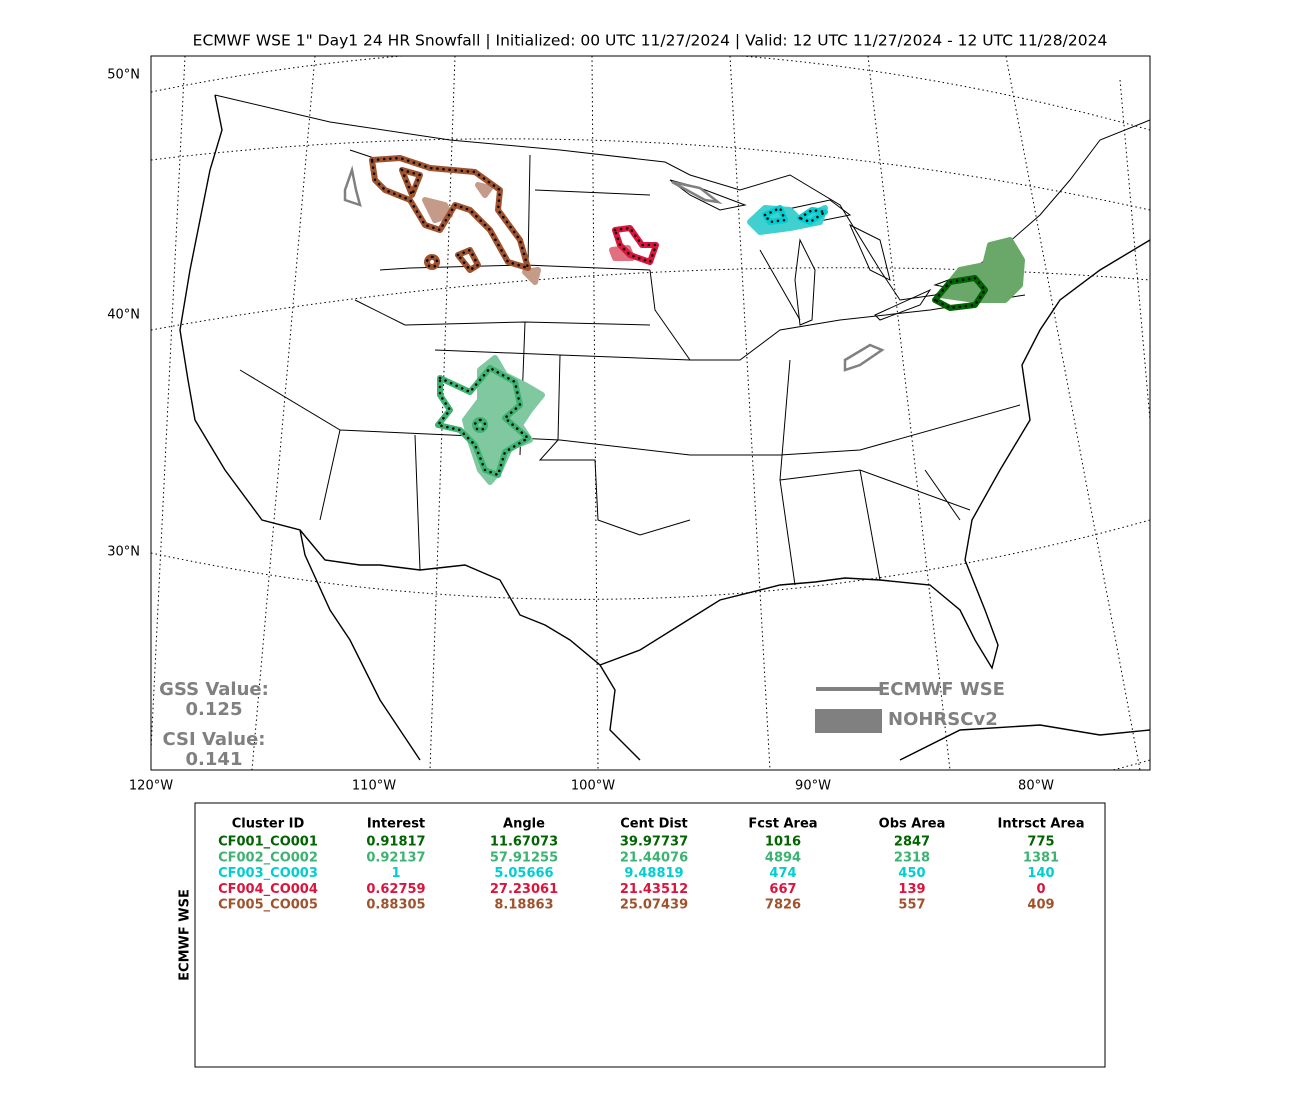 The width and height of the screenshot is (1300, 1100). I want to click on table-cell: CF003_CO003, so click(268, 873).